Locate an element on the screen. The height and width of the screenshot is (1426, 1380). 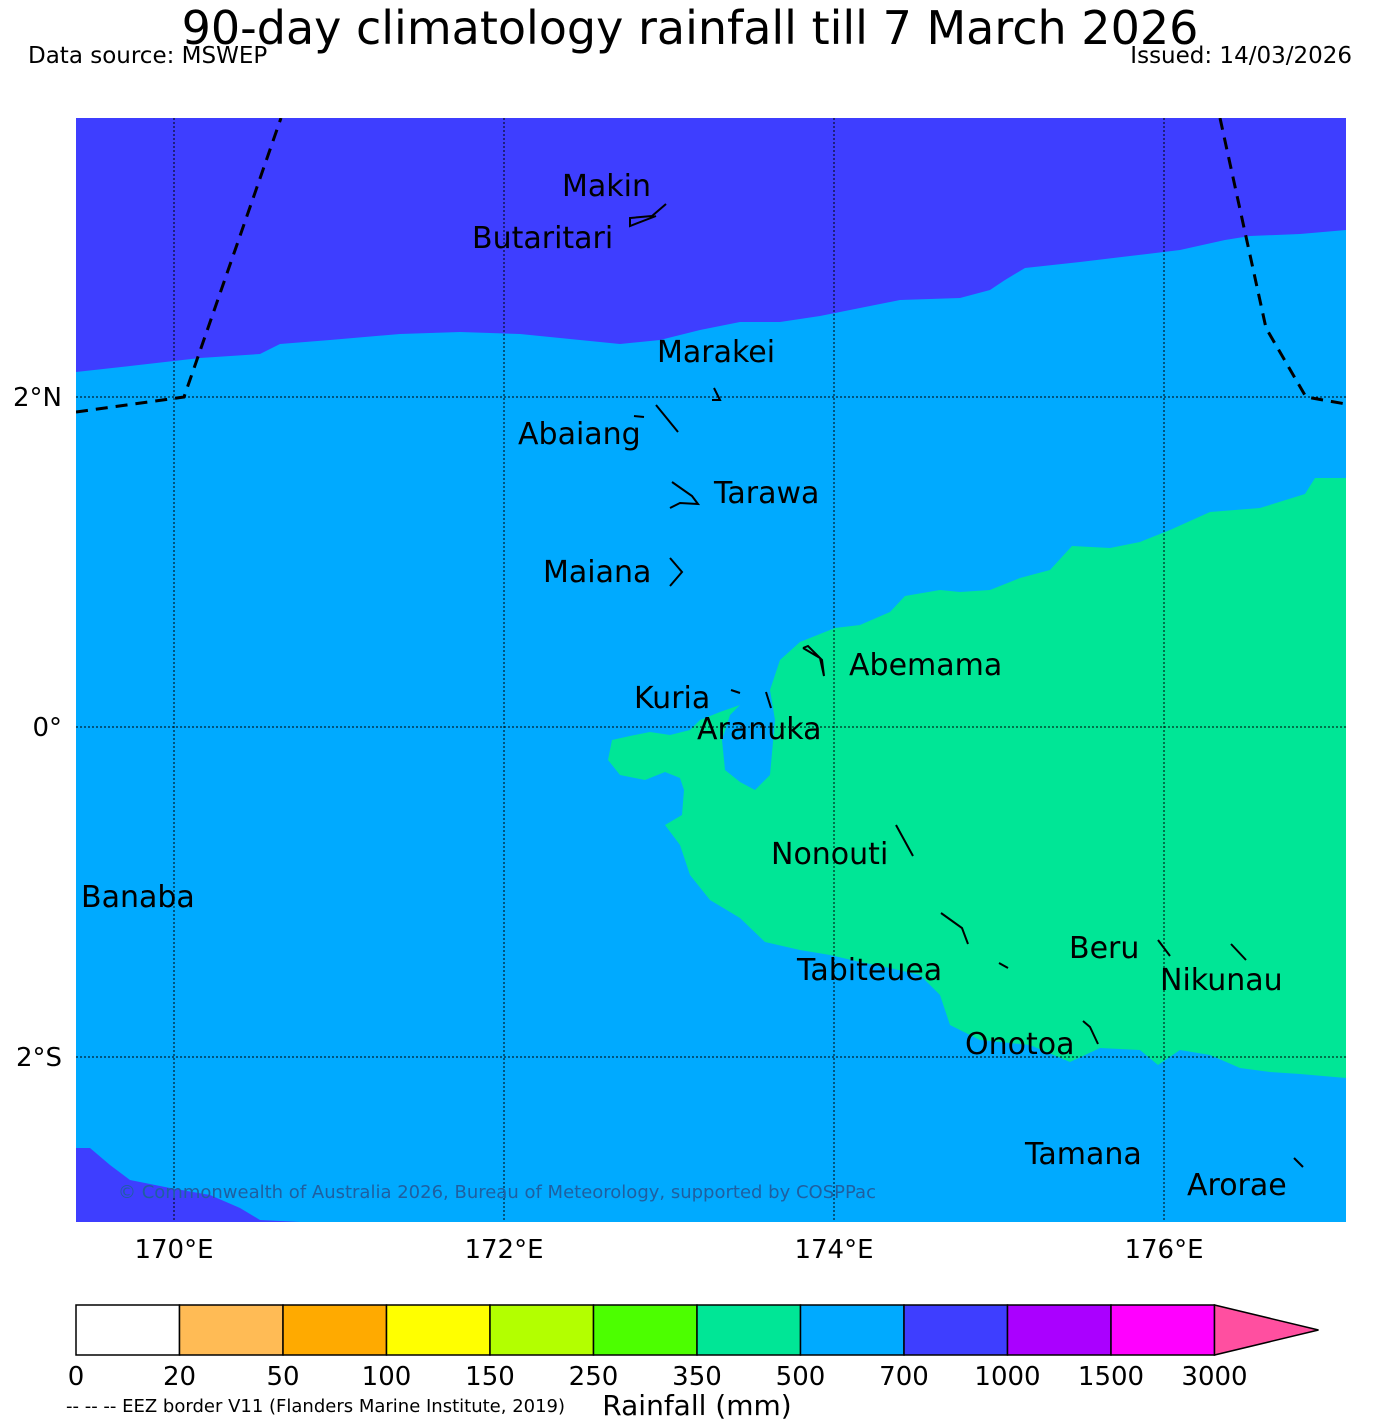
label-abaiang: Abaiang is located at coordinates (579, 434).